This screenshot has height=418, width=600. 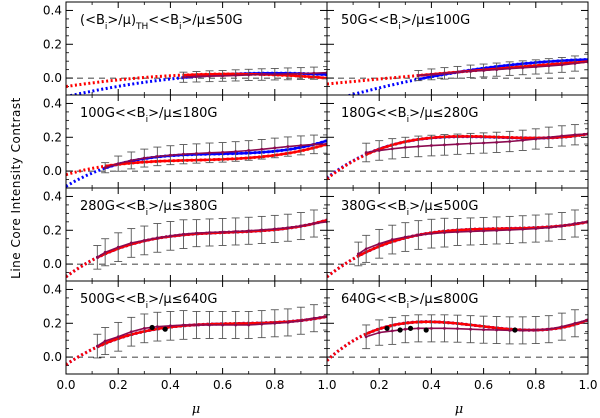 I want to click on panel-7-title: 640G<<Bi>/μ≤800G, so click(x=409, y=301).